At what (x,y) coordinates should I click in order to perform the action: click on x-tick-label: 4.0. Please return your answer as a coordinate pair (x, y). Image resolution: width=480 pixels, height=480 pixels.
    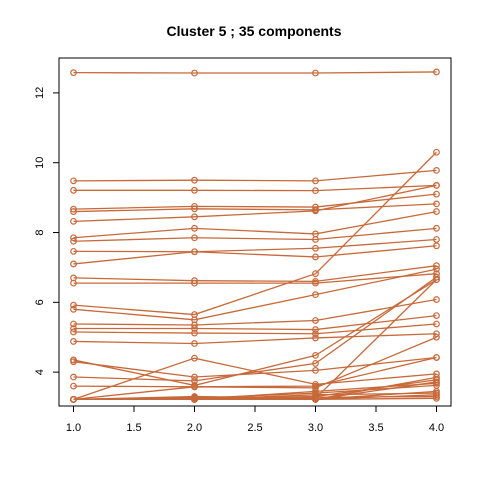
    Looking at the image, I should click on (436, 428).